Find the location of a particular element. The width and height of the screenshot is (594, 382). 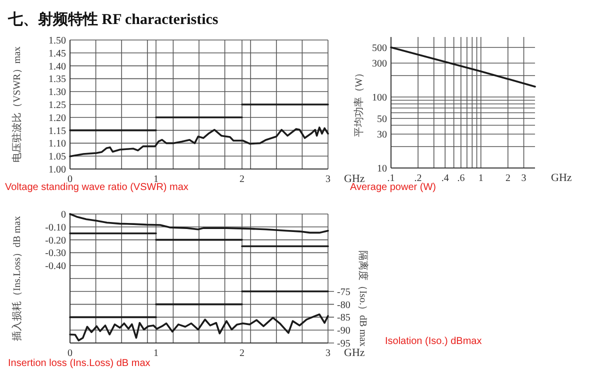

x-tick-label: .6 is located at coordinates (461, 178).